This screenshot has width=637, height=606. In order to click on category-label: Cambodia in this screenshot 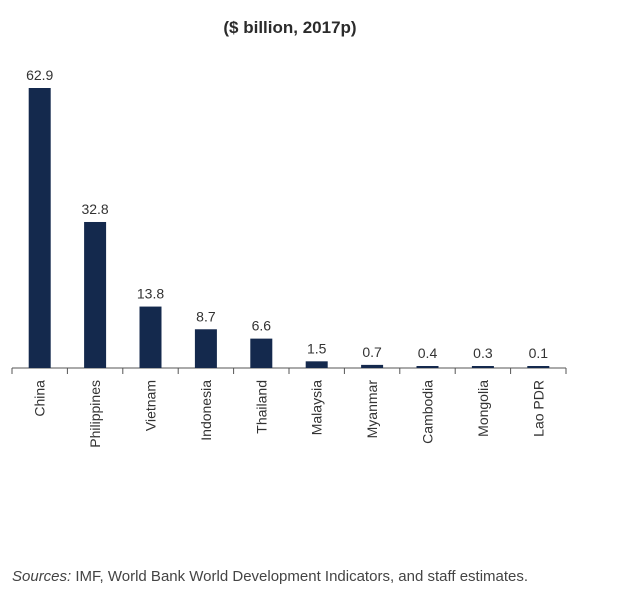, I will do `click(428, 412)`.